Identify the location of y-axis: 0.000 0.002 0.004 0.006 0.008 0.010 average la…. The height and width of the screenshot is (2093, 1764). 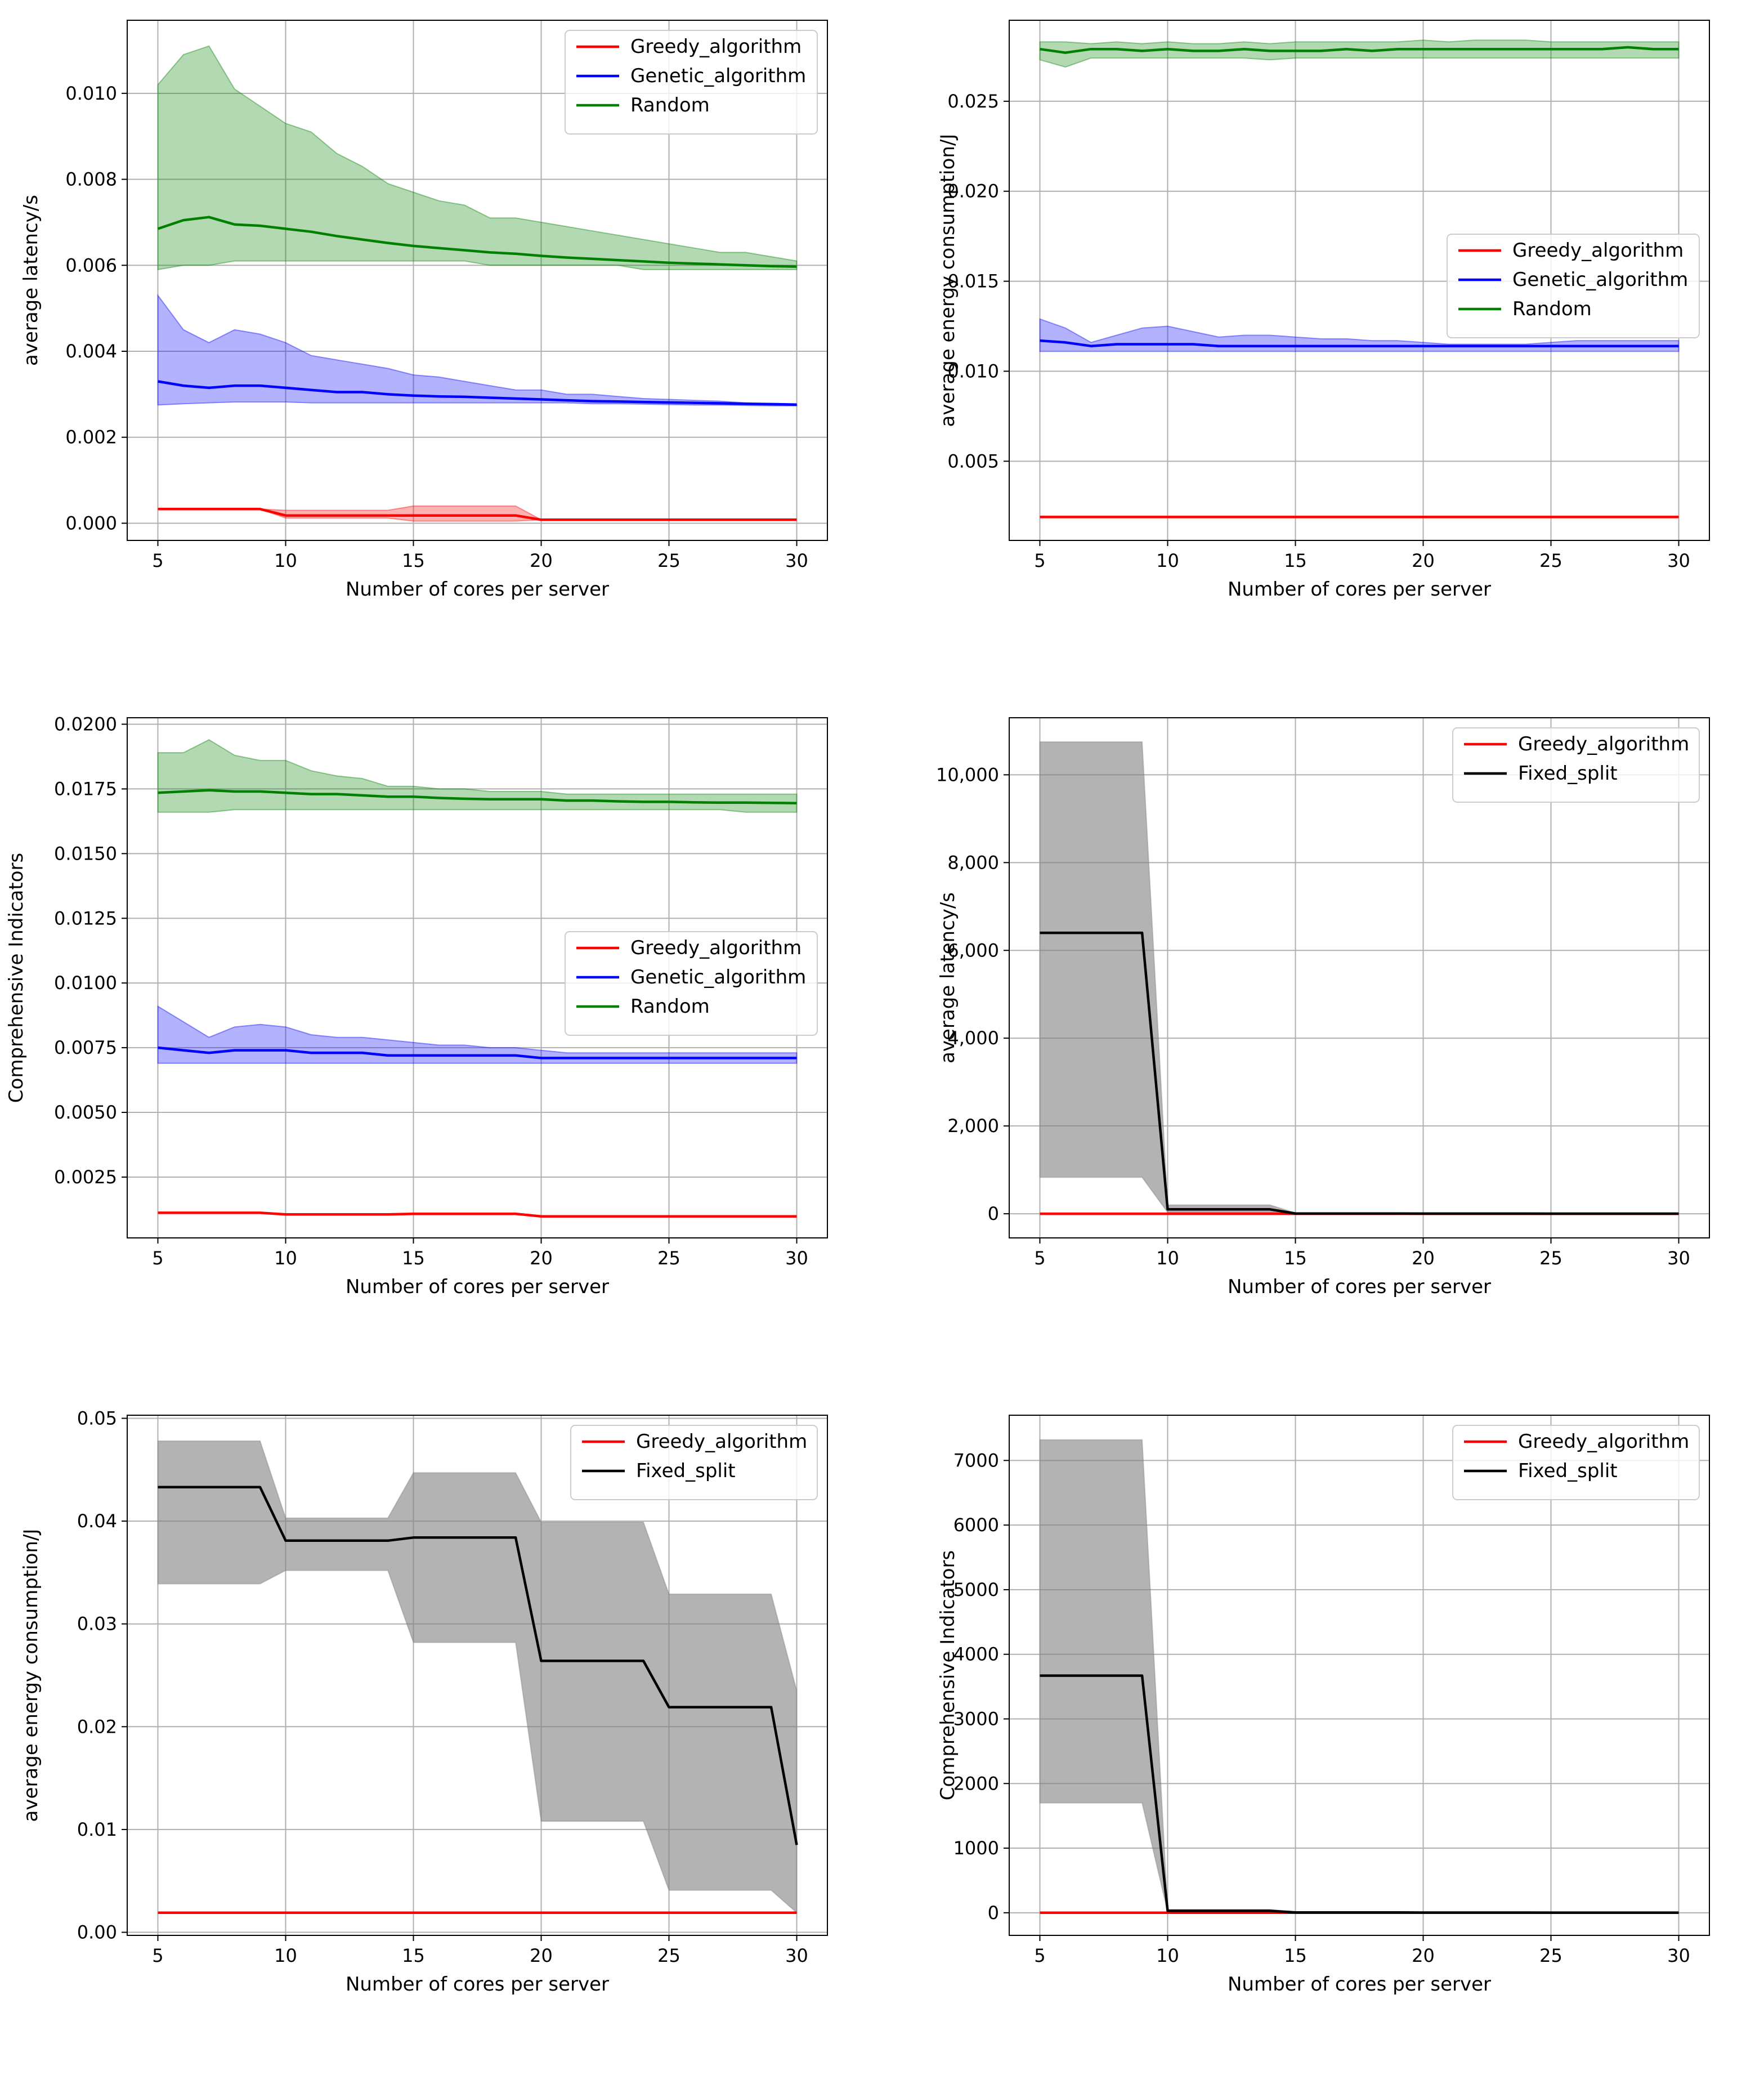
(73, 308).